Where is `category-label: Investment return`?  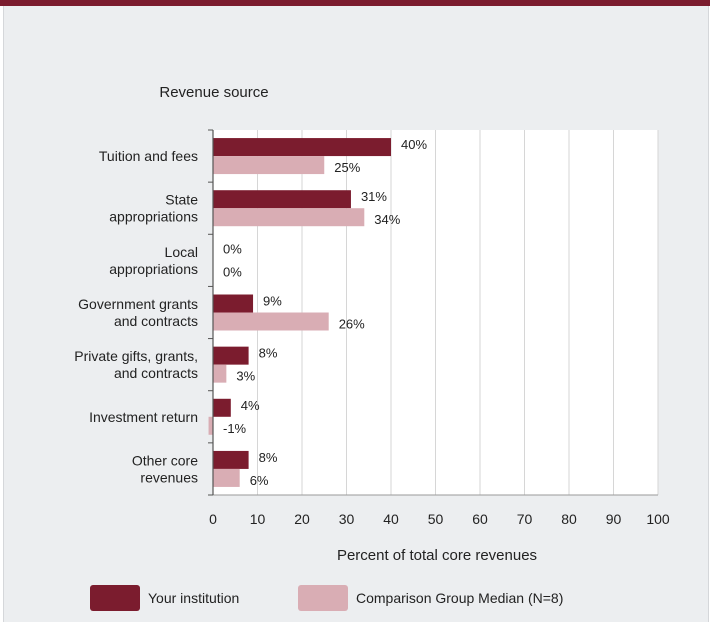
category-label: Investment return is located at coordinates (143, 417).